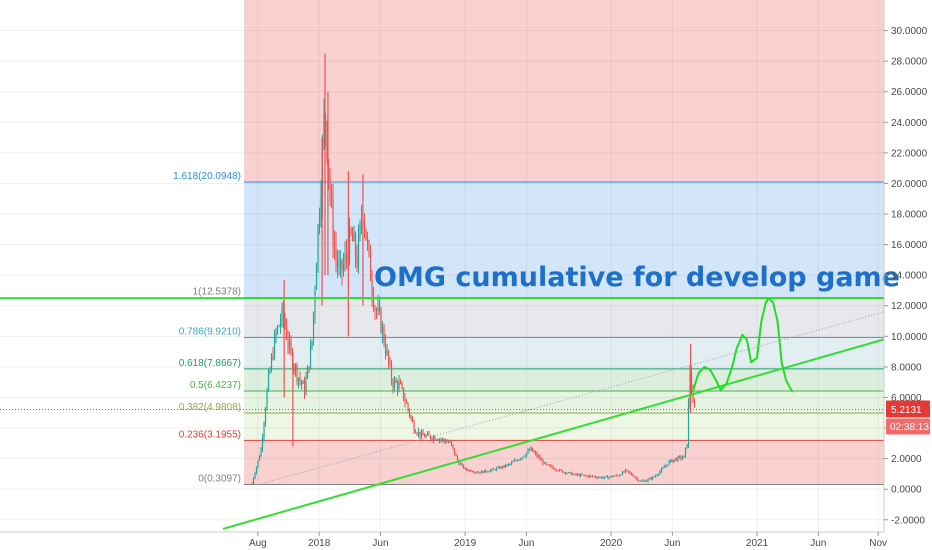 Image resolution: width=932 pixels, height=550 pixels. What do you see at coordinates (906, 490) in the screenshot?
I see `y-tick-label: 0.0000` at bounding box center [906, 490].